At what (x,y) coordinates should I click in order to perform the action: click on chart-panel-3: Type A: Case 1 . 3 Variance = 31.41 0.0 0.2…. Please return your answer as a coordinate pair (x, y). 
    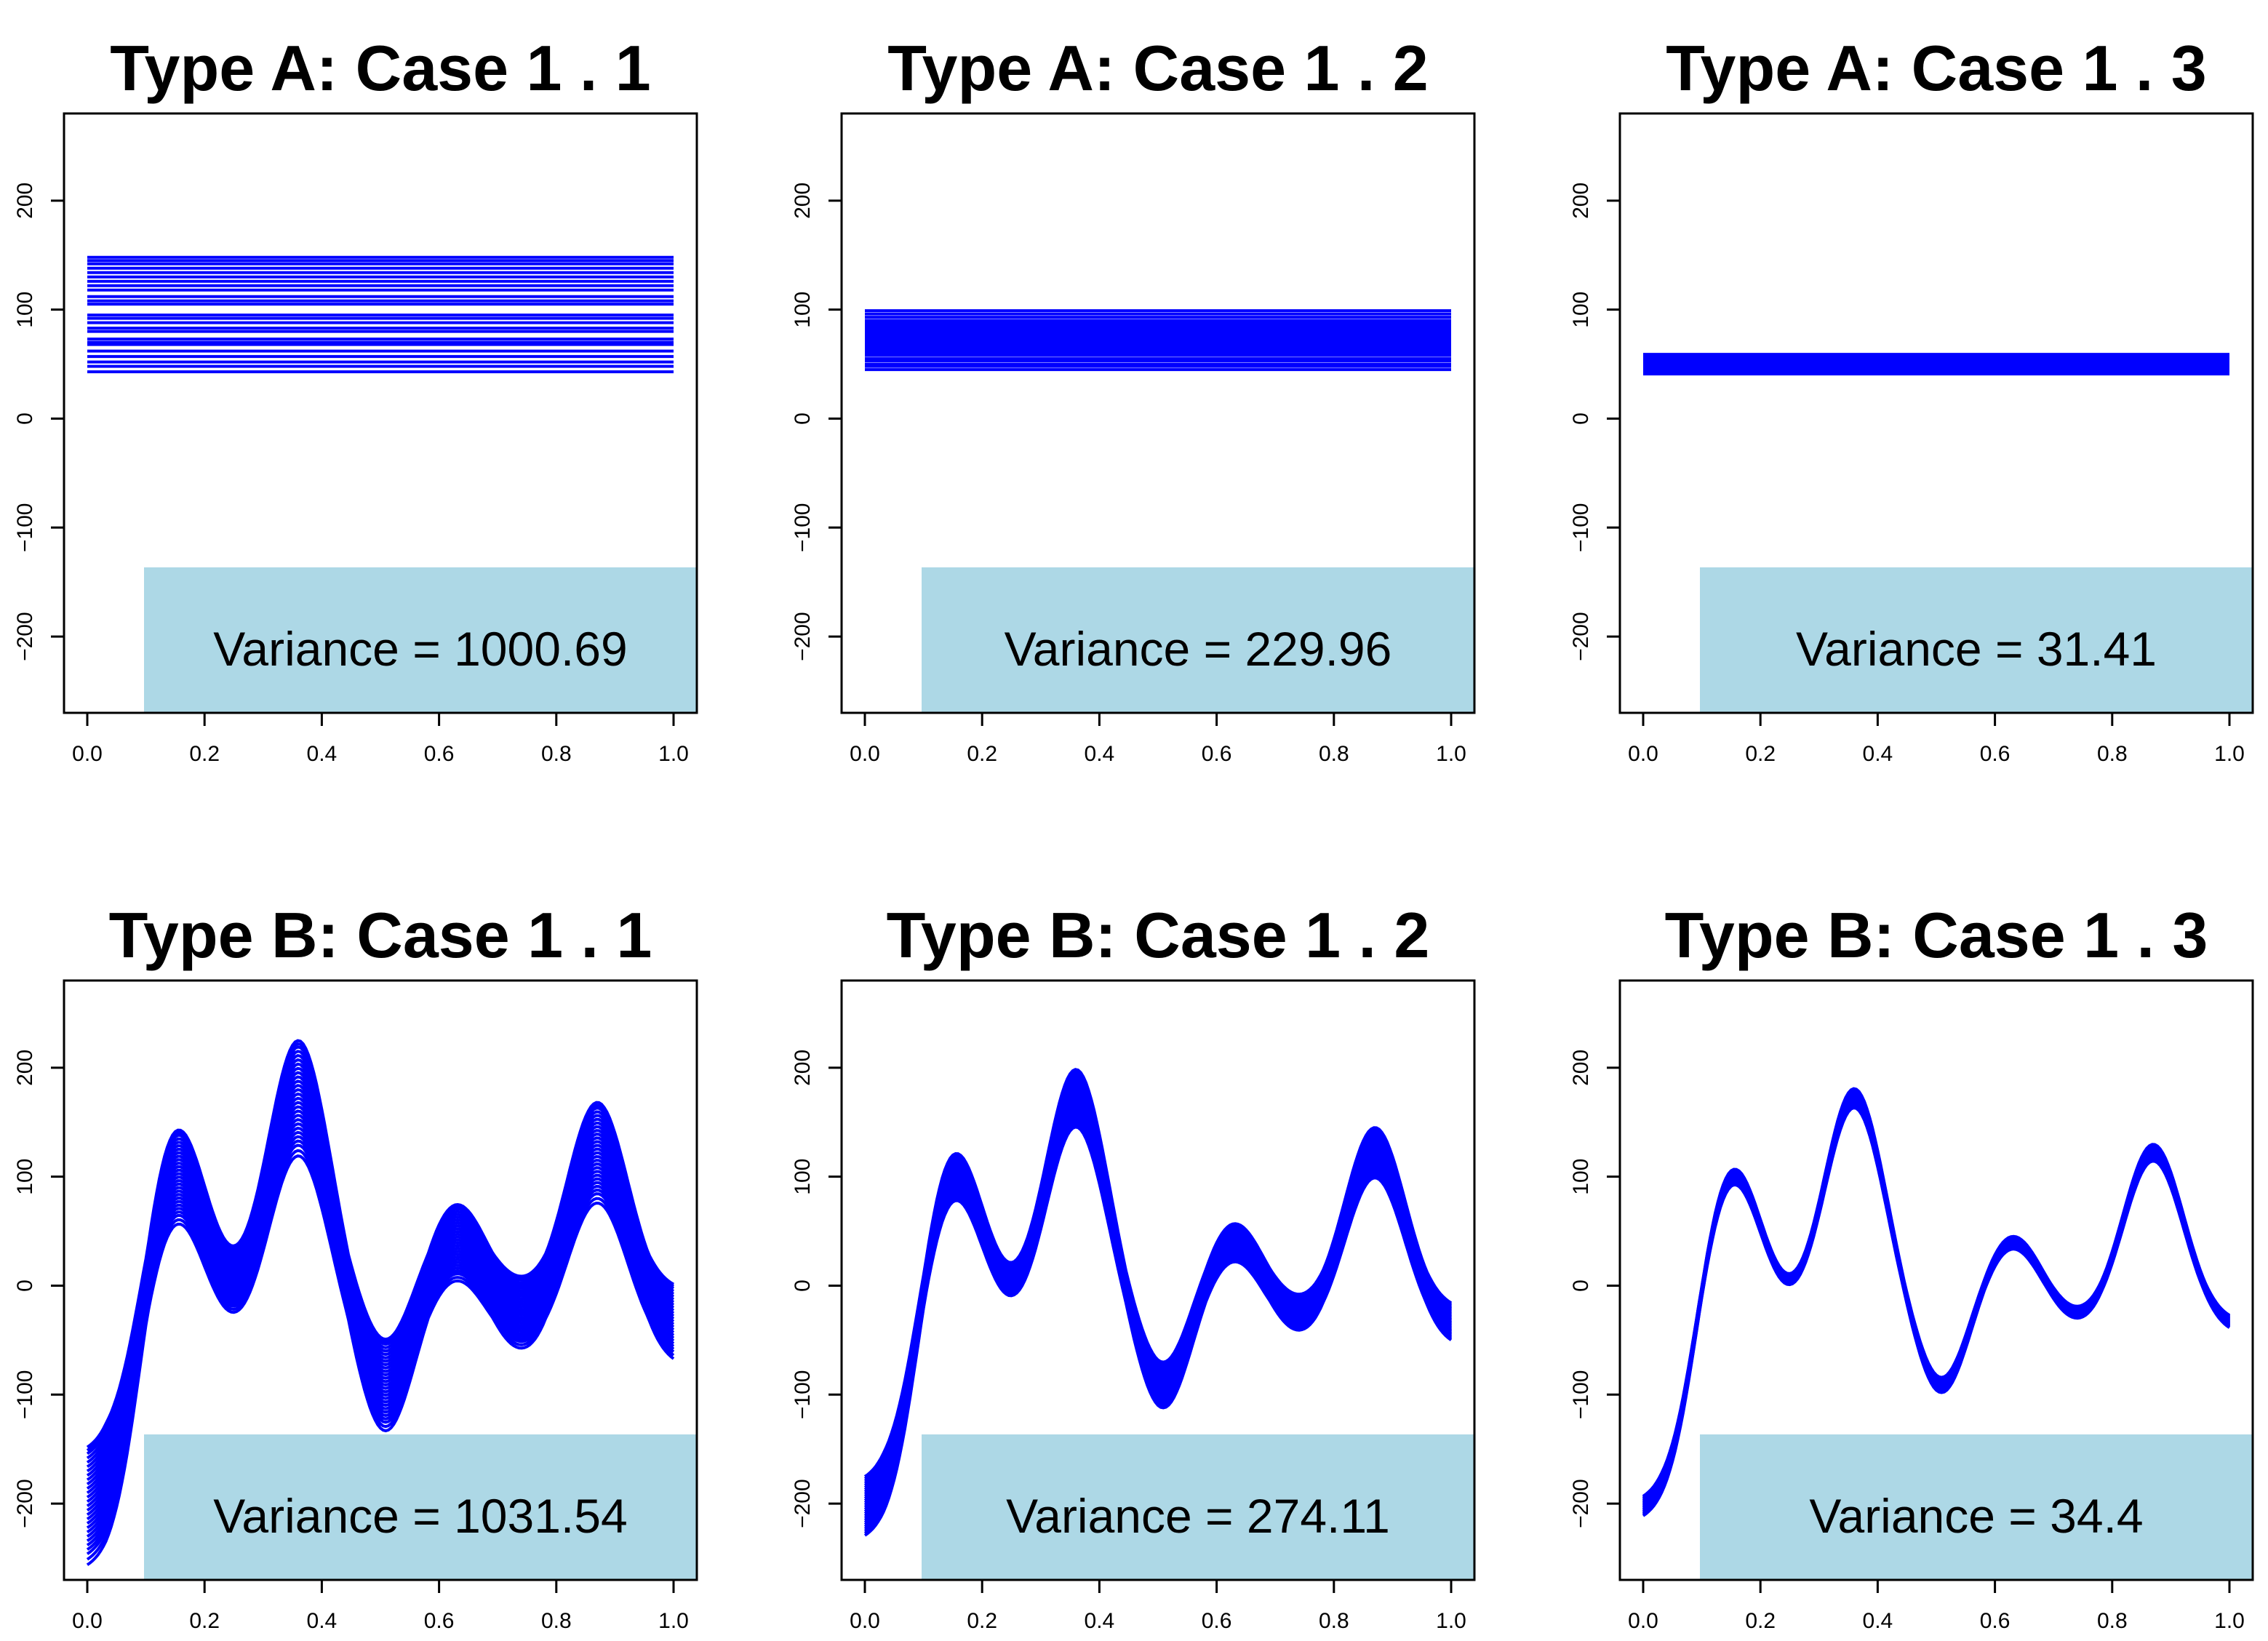
    Looking at the image, I should click on (1911, 399).